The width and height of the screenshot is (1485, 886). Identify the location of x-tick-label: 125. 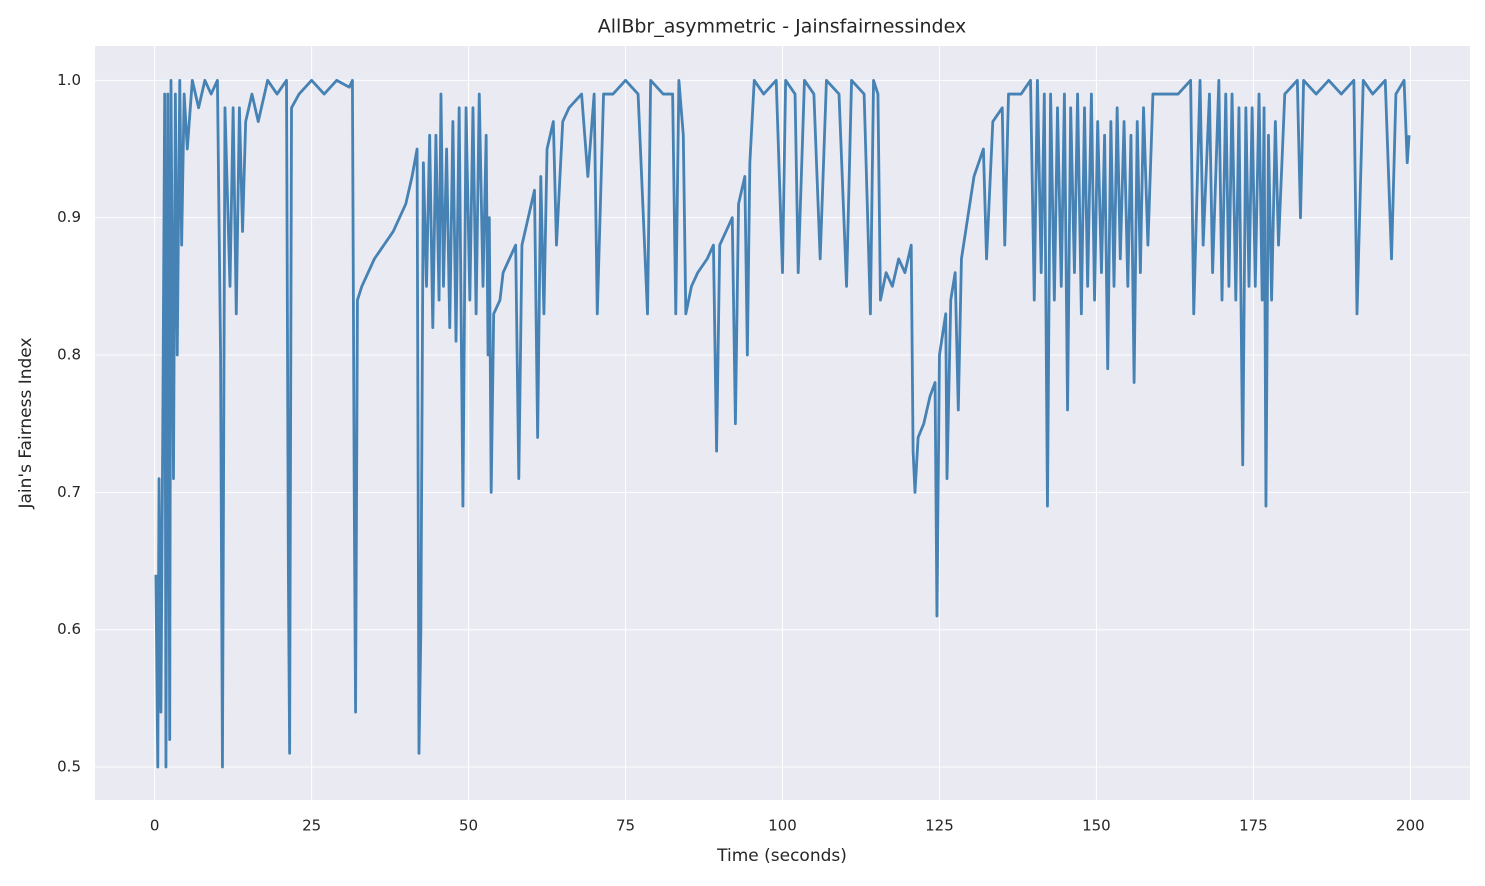
(939, 826).